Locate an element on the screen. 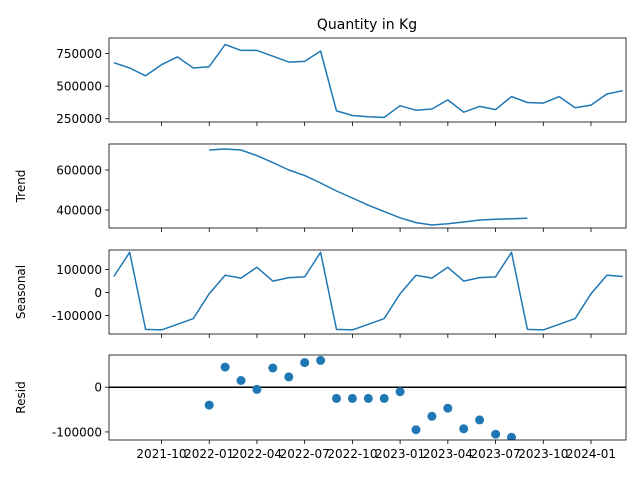  y-axis-label: Trend is located at coordinates (21, 187).